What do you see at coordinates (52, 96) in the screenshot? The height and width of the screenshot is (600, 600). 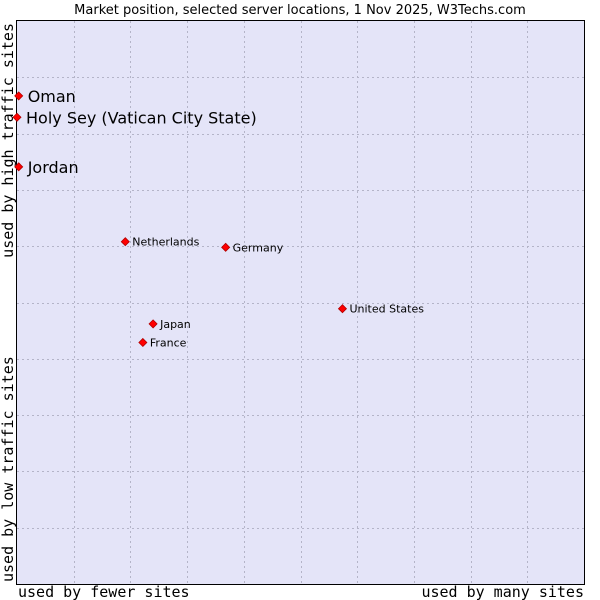 I see `point-label: Oman` at bounding box center [52, 96].